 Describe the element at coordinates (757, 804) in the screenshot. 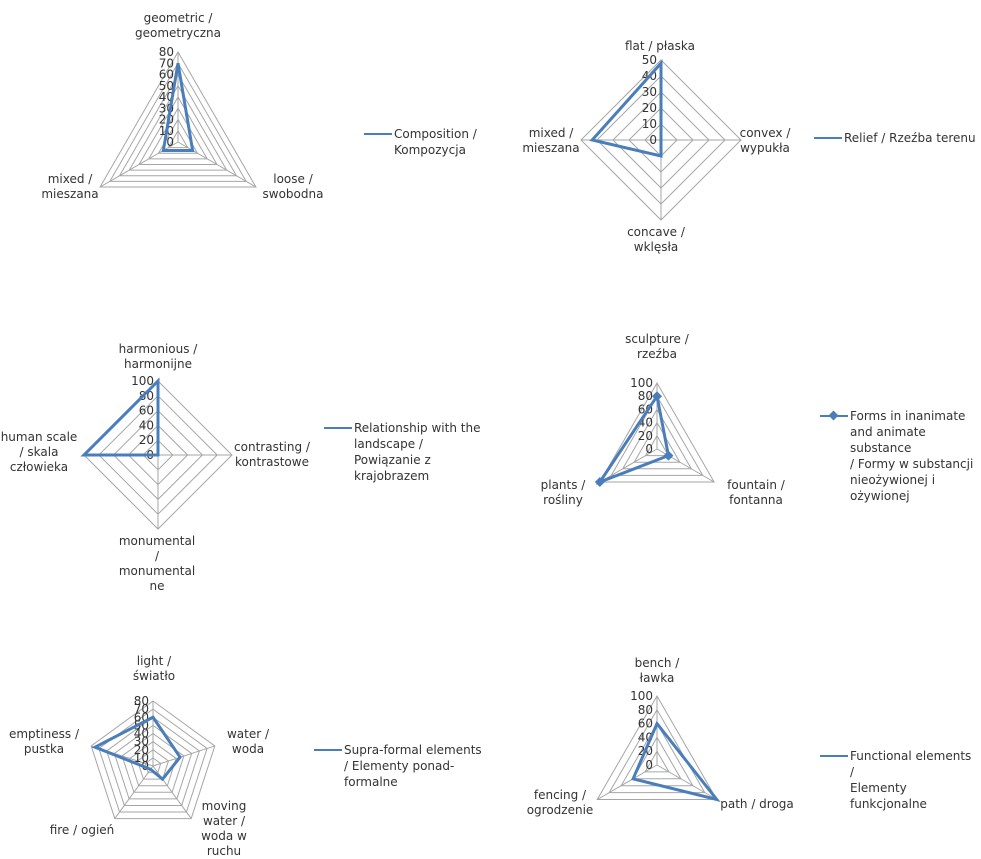

I see `axis-label: path / droga` at that location.